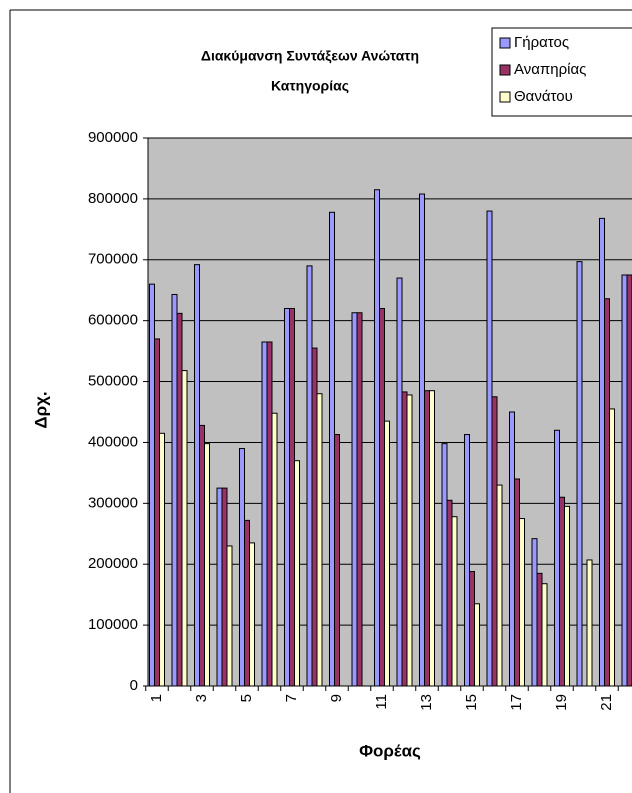 The height and width of the screenshot is (793, 632). Describe the element at coordinates (201, 698) in the screenshot. I see `x-tick-label: 3` at that location.